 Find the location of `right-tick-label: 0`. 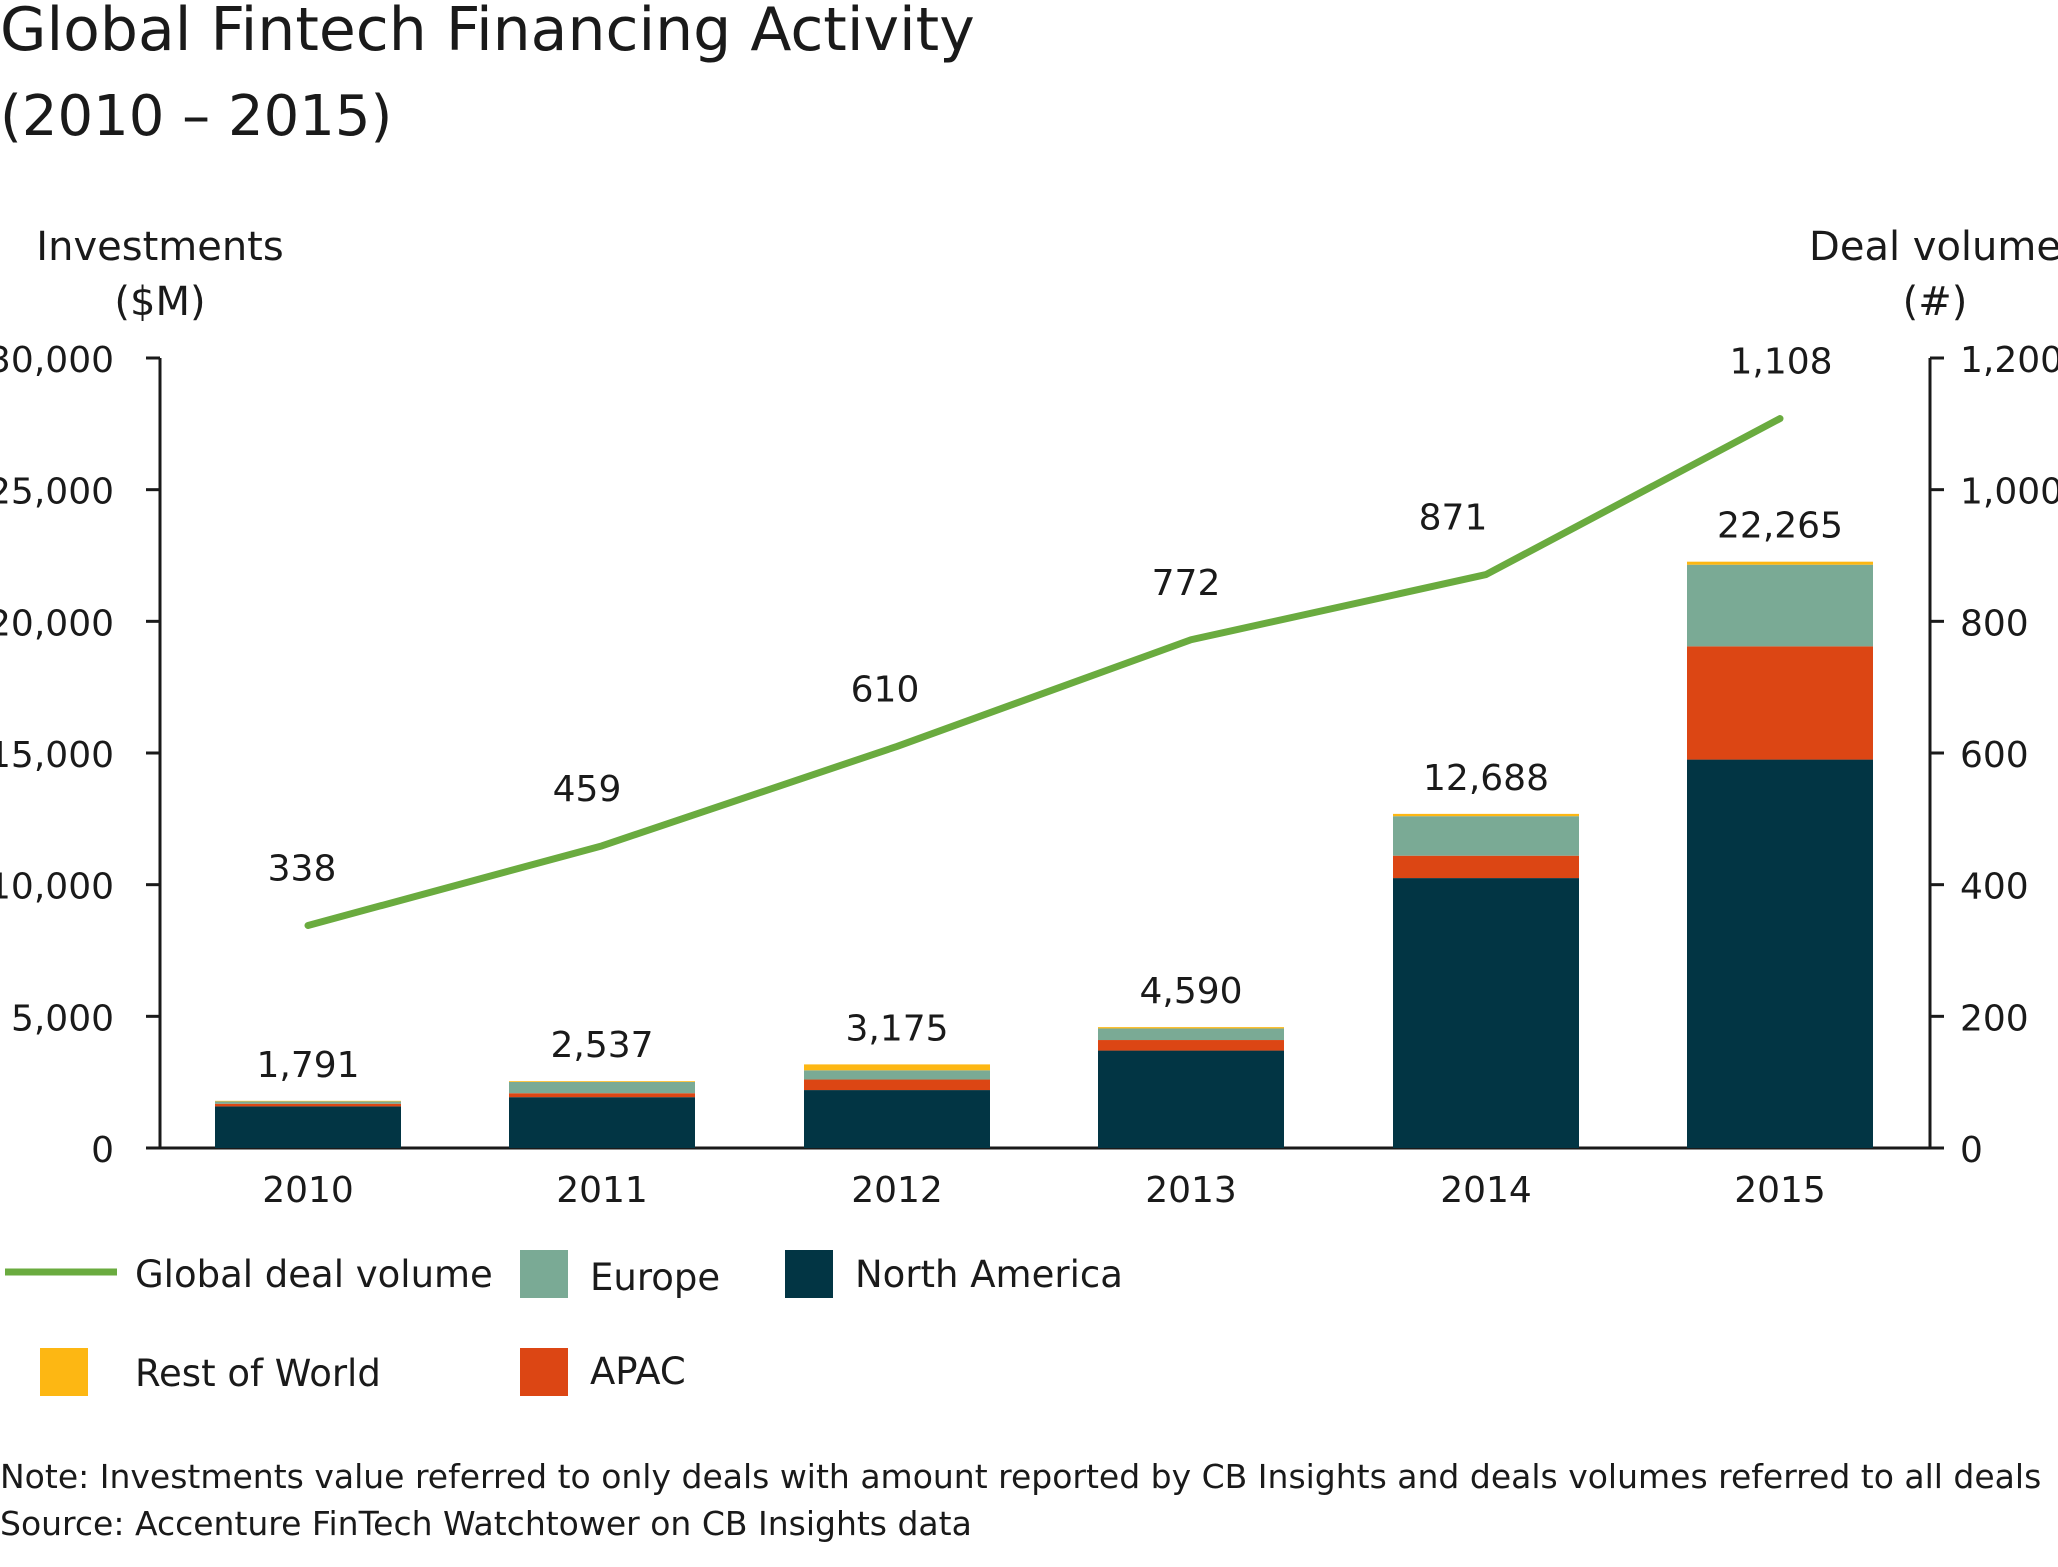

right-tick-label: 0 is located at coordinates (1971, 1150).